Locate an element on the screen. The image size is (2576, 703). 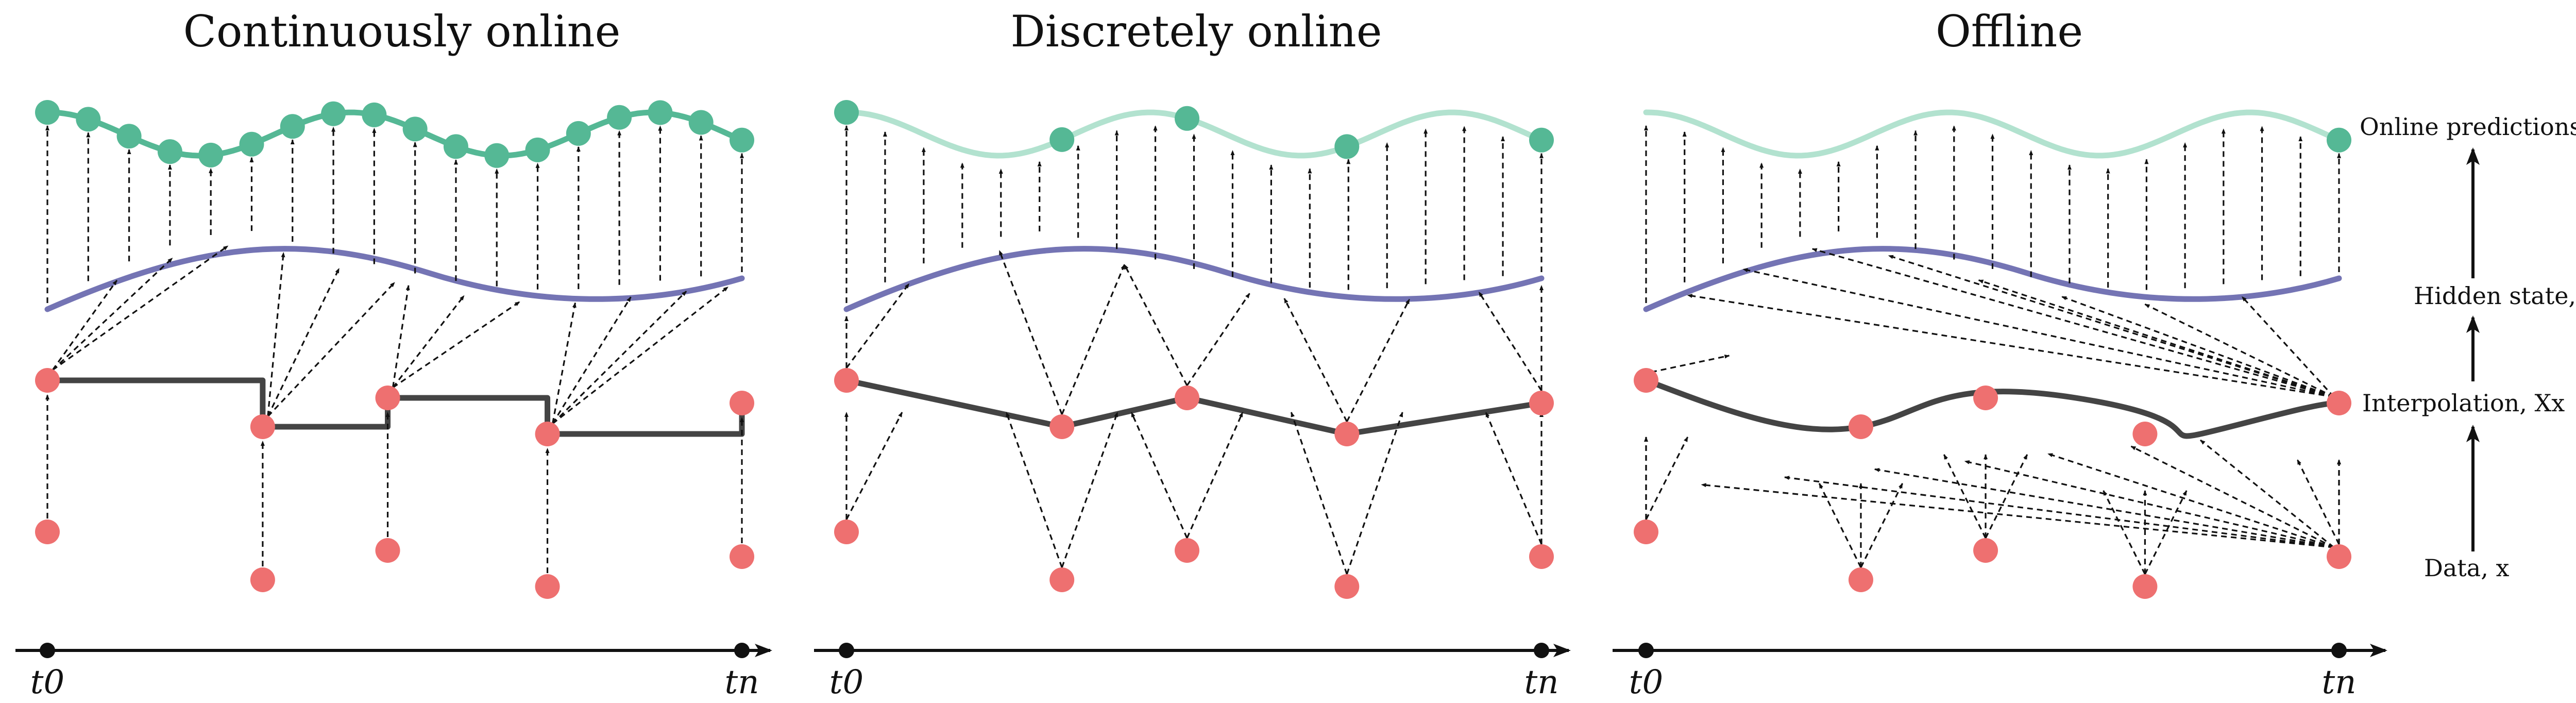
axis-end-dot is located at coordinates (2339, 650).